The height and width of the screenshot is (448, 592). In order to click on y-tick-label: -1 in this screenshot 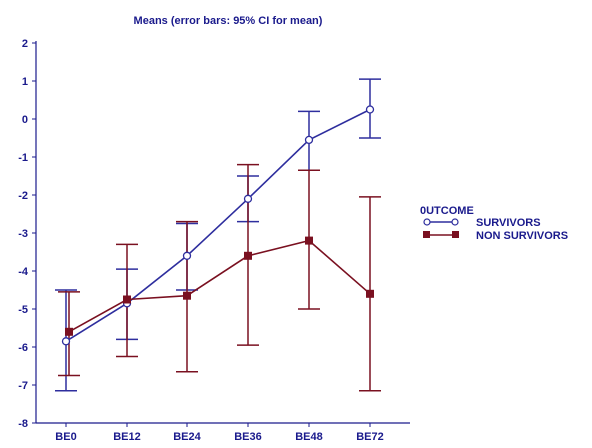, I will do `click(23, 158)`.